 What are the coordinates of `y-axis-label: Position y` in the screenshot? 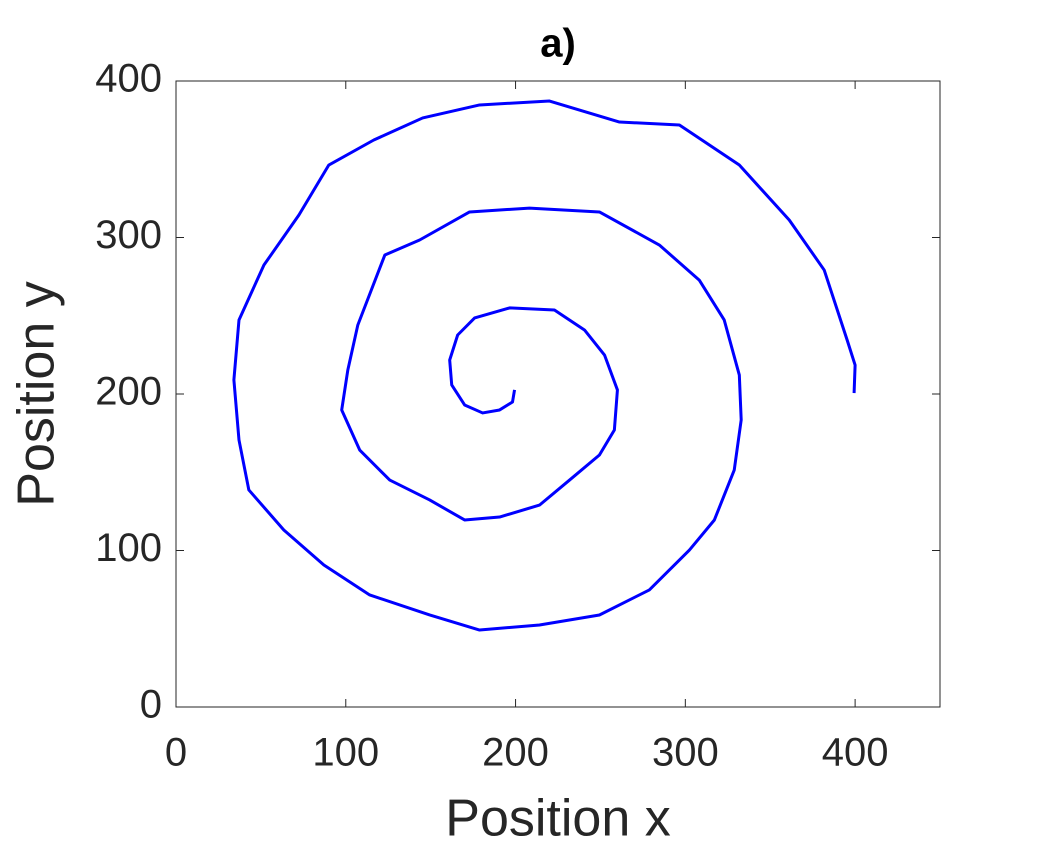 It's located at (37, 393).